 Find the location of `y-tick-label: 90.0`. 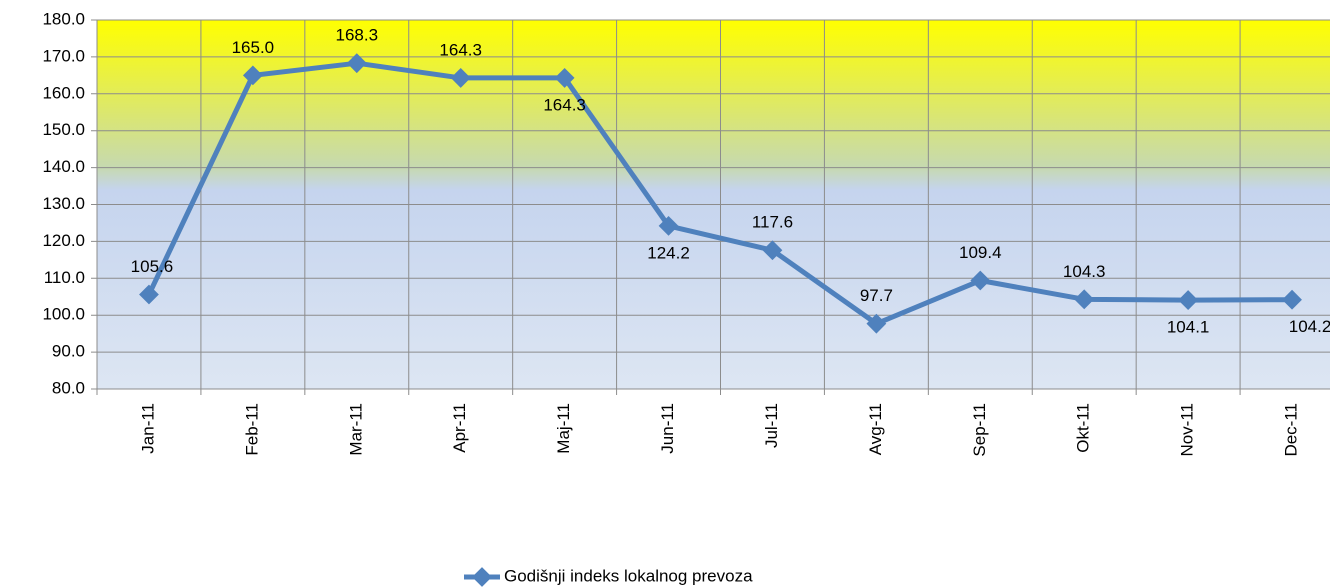

y-tick-label: 90.0 is located at coordinates (68, 351).